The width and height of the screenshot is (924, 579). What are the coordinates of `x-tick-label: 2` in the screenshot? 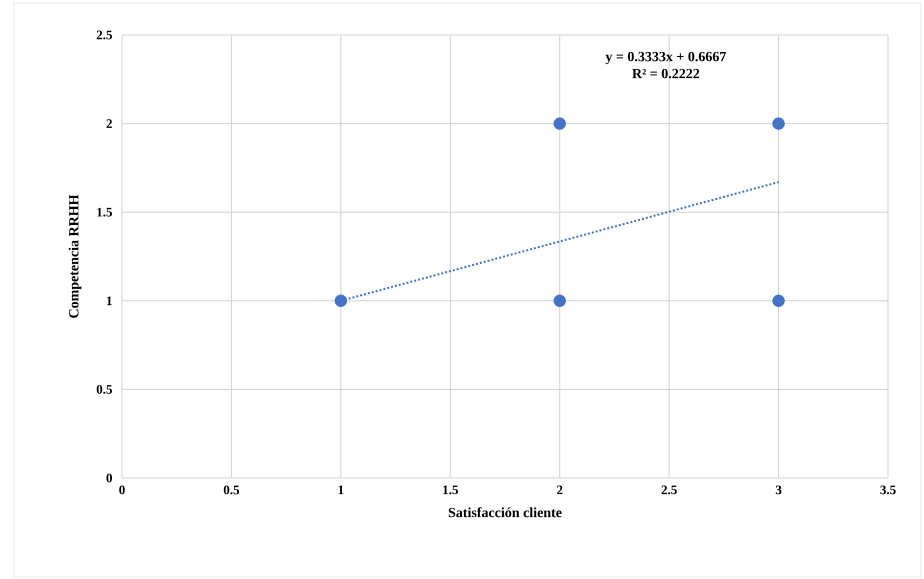 It's located at (559, 490).